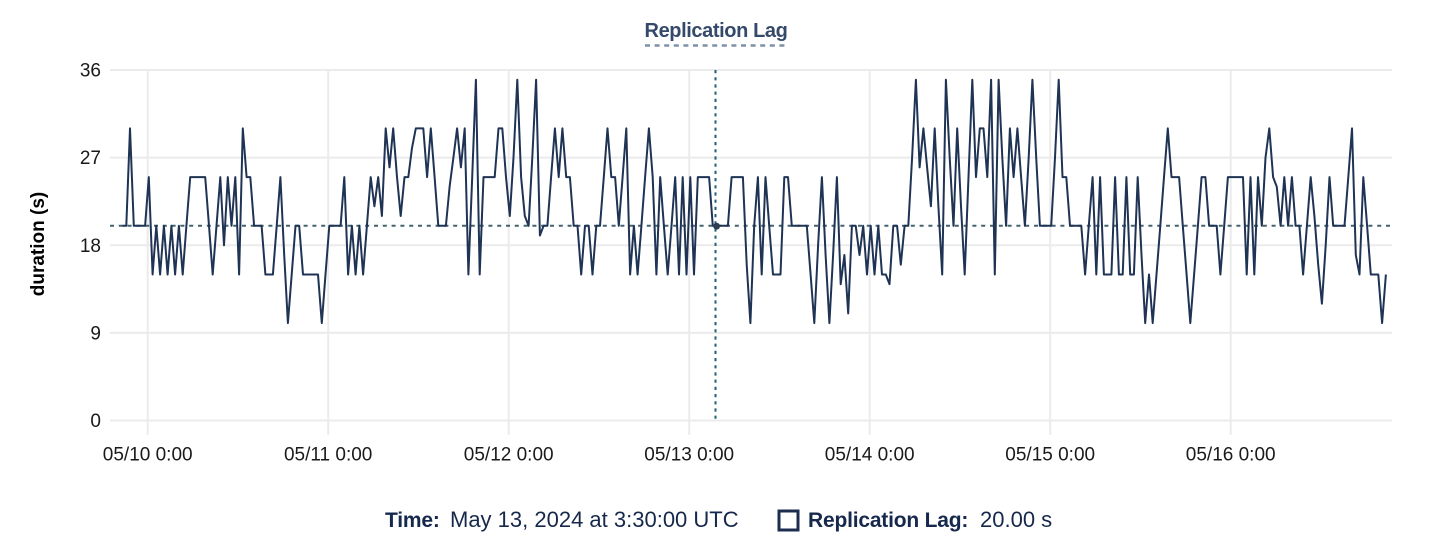 The image size is (1440, 556). Describe the element at coordinates (38, 244) in the screenshot. I see `svg-text: duration (s)` at that location.